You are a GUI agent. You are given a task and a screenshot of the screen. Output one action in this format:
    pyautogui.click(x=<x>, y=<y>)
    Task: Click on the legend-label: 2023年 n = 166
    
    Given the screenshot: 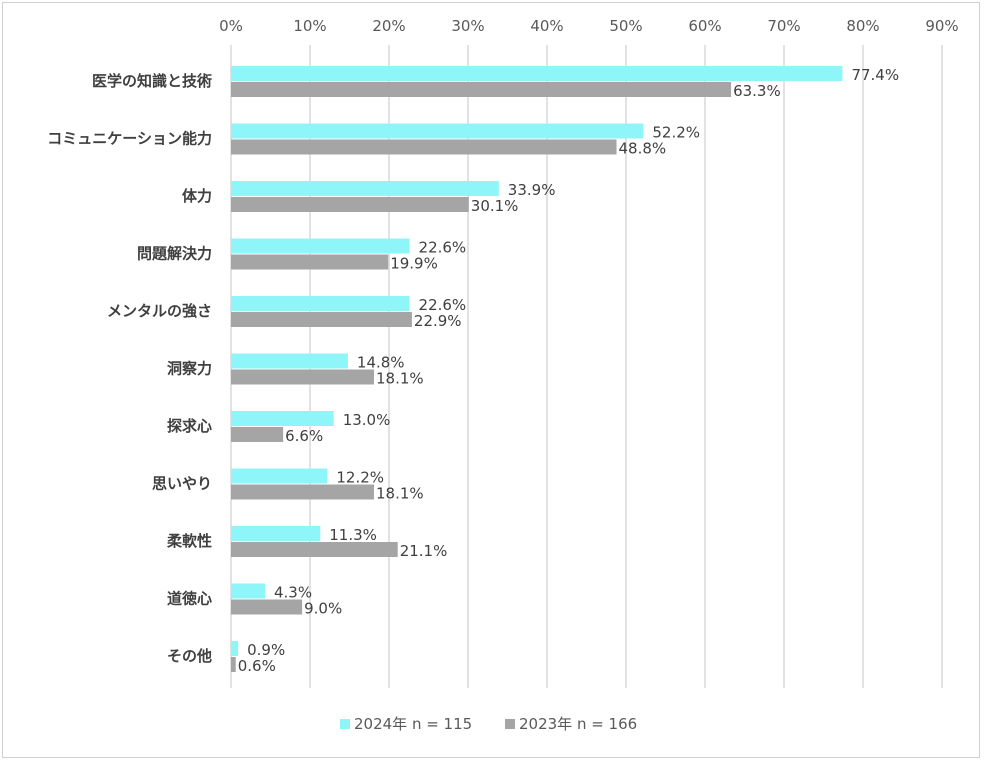 What is the action you would take?
    pyautogui.click(x=578, y=724)
    